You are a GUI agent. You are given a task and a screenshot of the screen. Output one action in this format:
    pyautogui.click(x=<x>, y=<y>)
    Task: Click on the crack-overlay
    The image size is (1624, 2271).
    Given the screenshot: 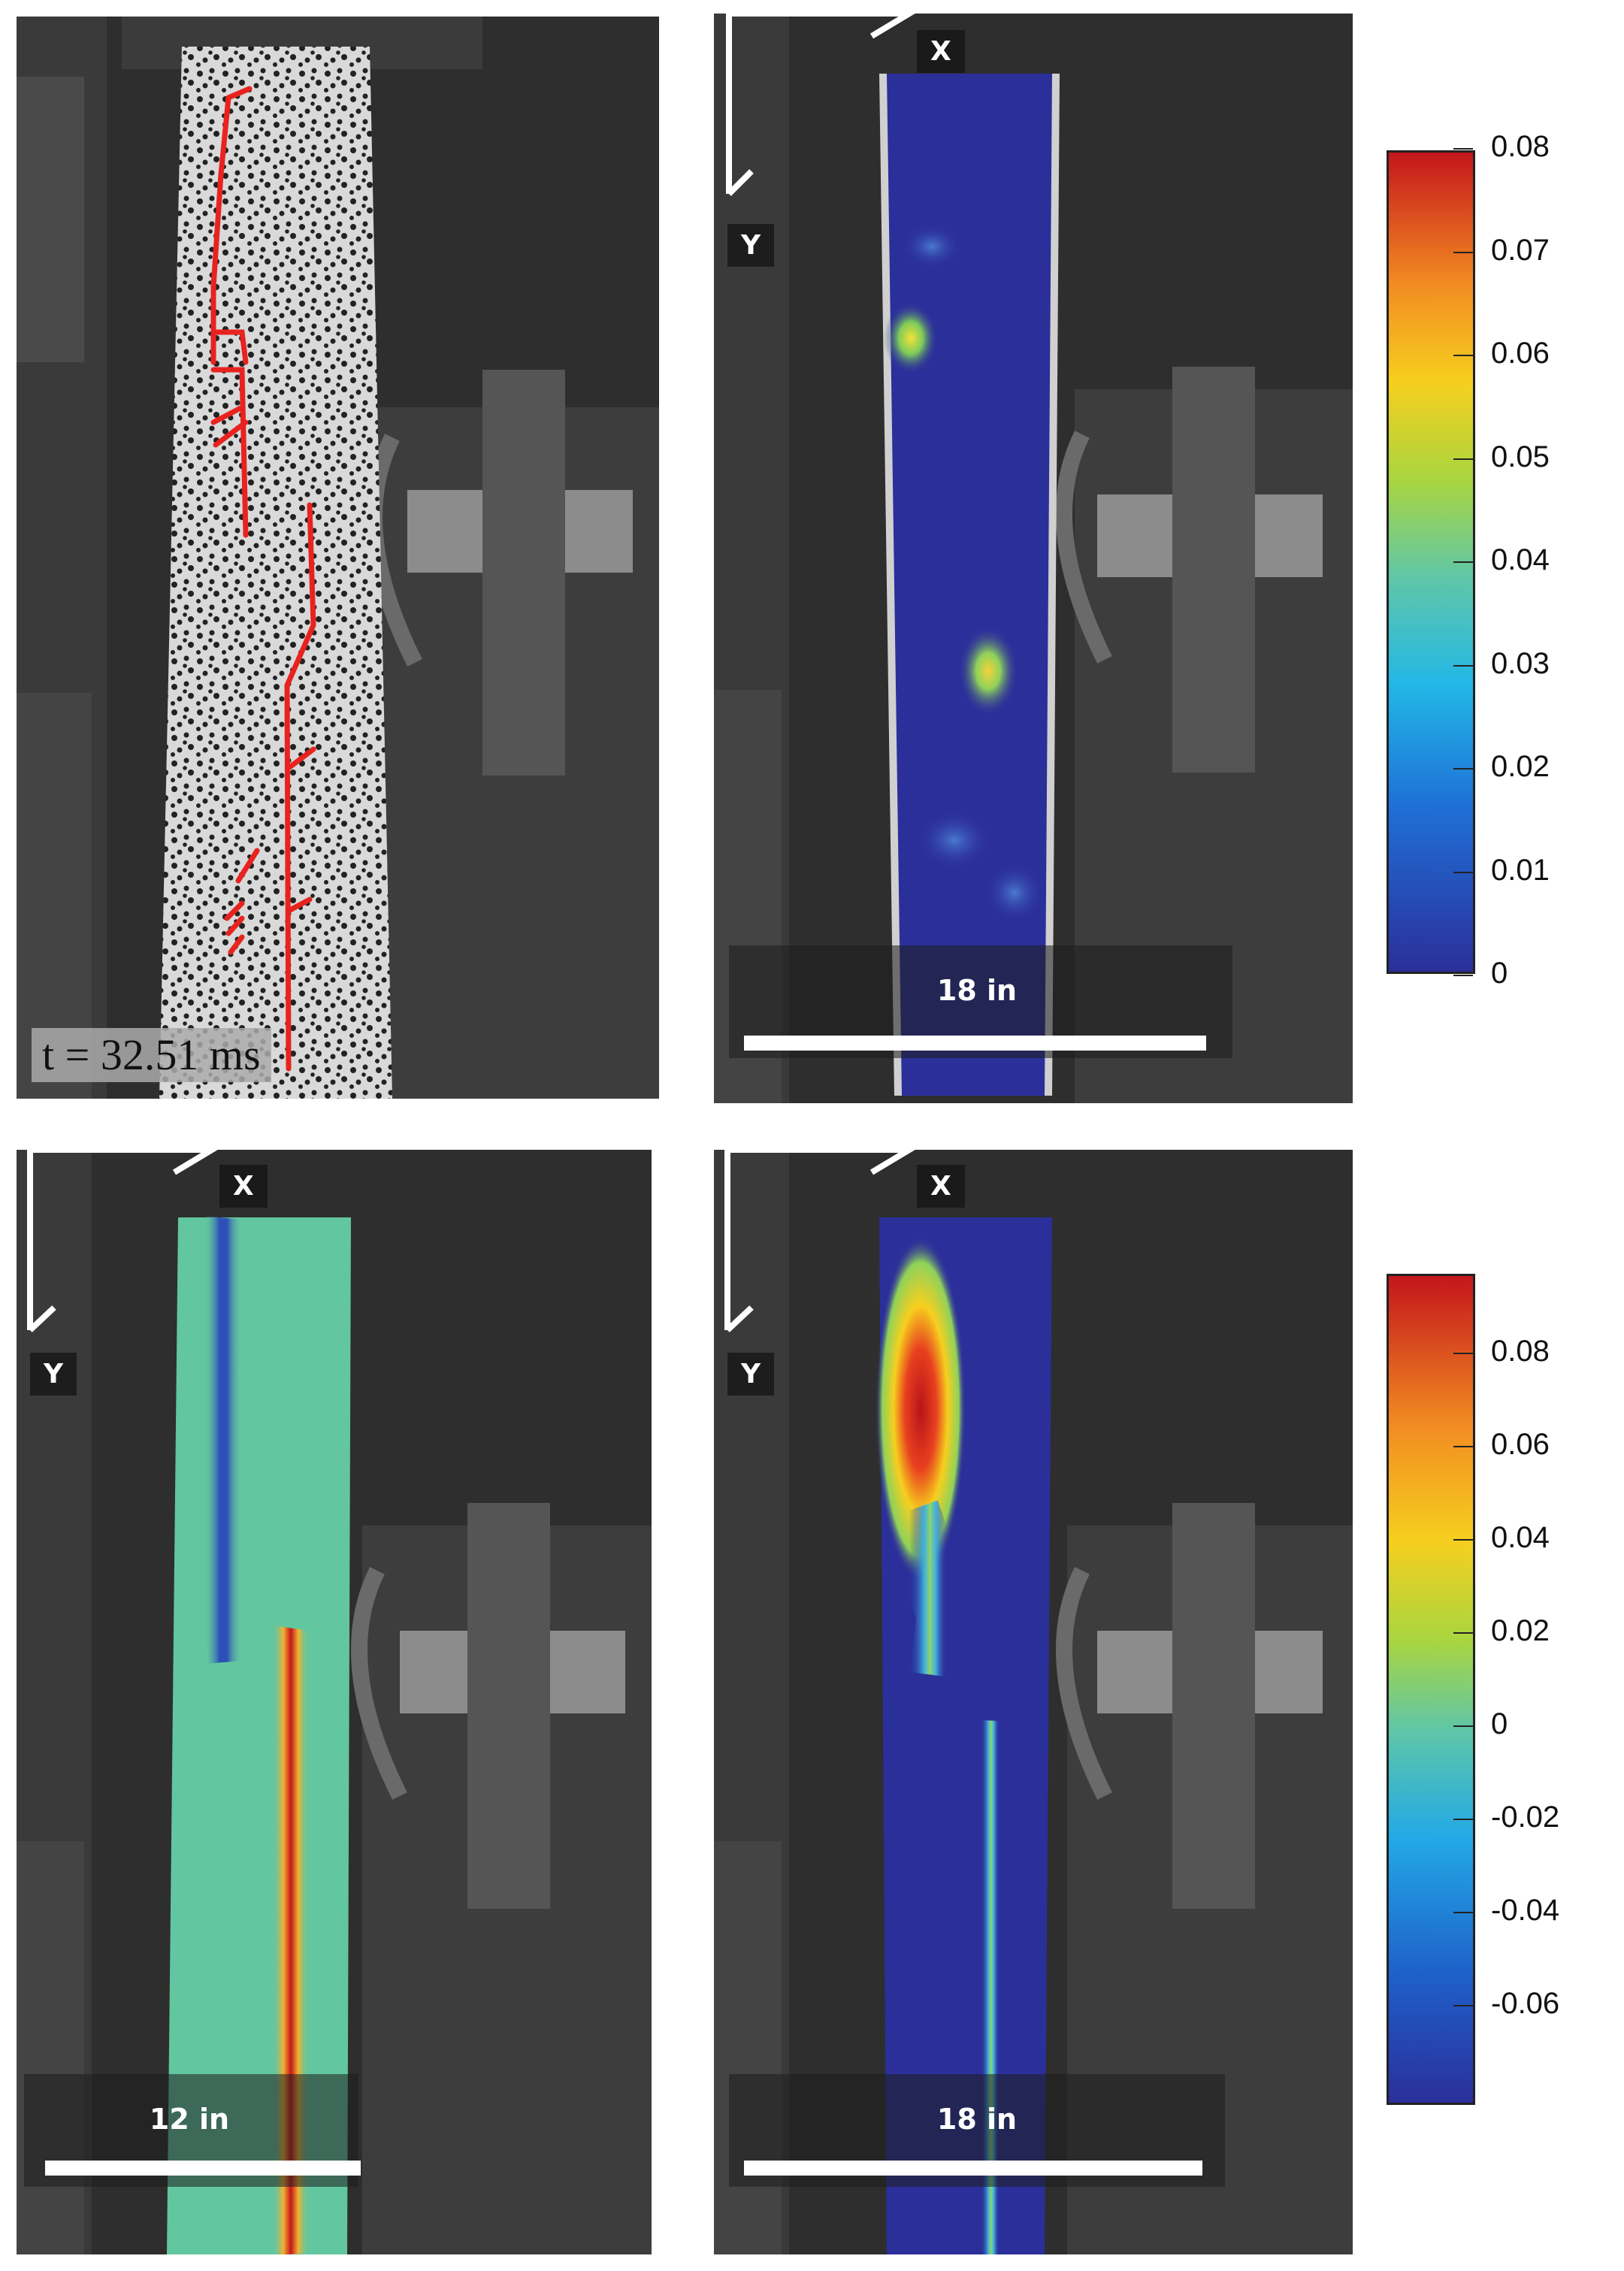 What is the action you would take?
    pyautogui.click(x=263, y=579)
    